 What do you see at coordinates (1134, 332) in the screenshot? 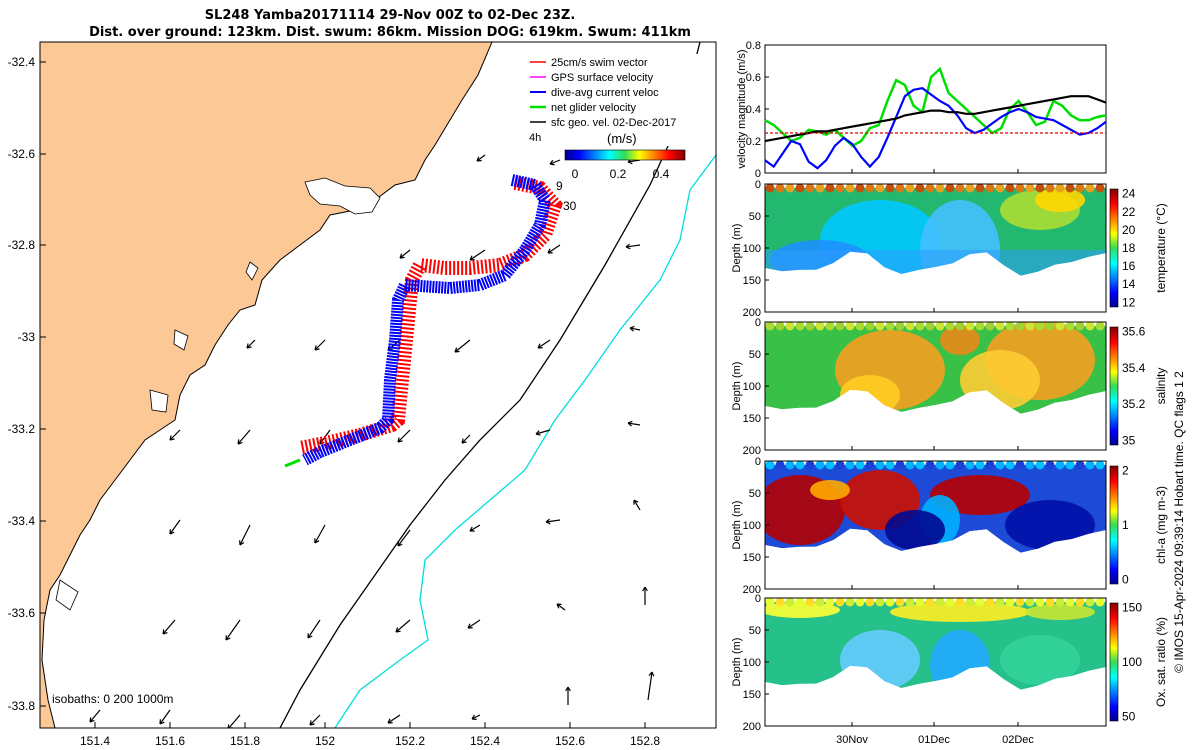
I see `cbar-tick: 35.6` at bounding box center [1134, 332].